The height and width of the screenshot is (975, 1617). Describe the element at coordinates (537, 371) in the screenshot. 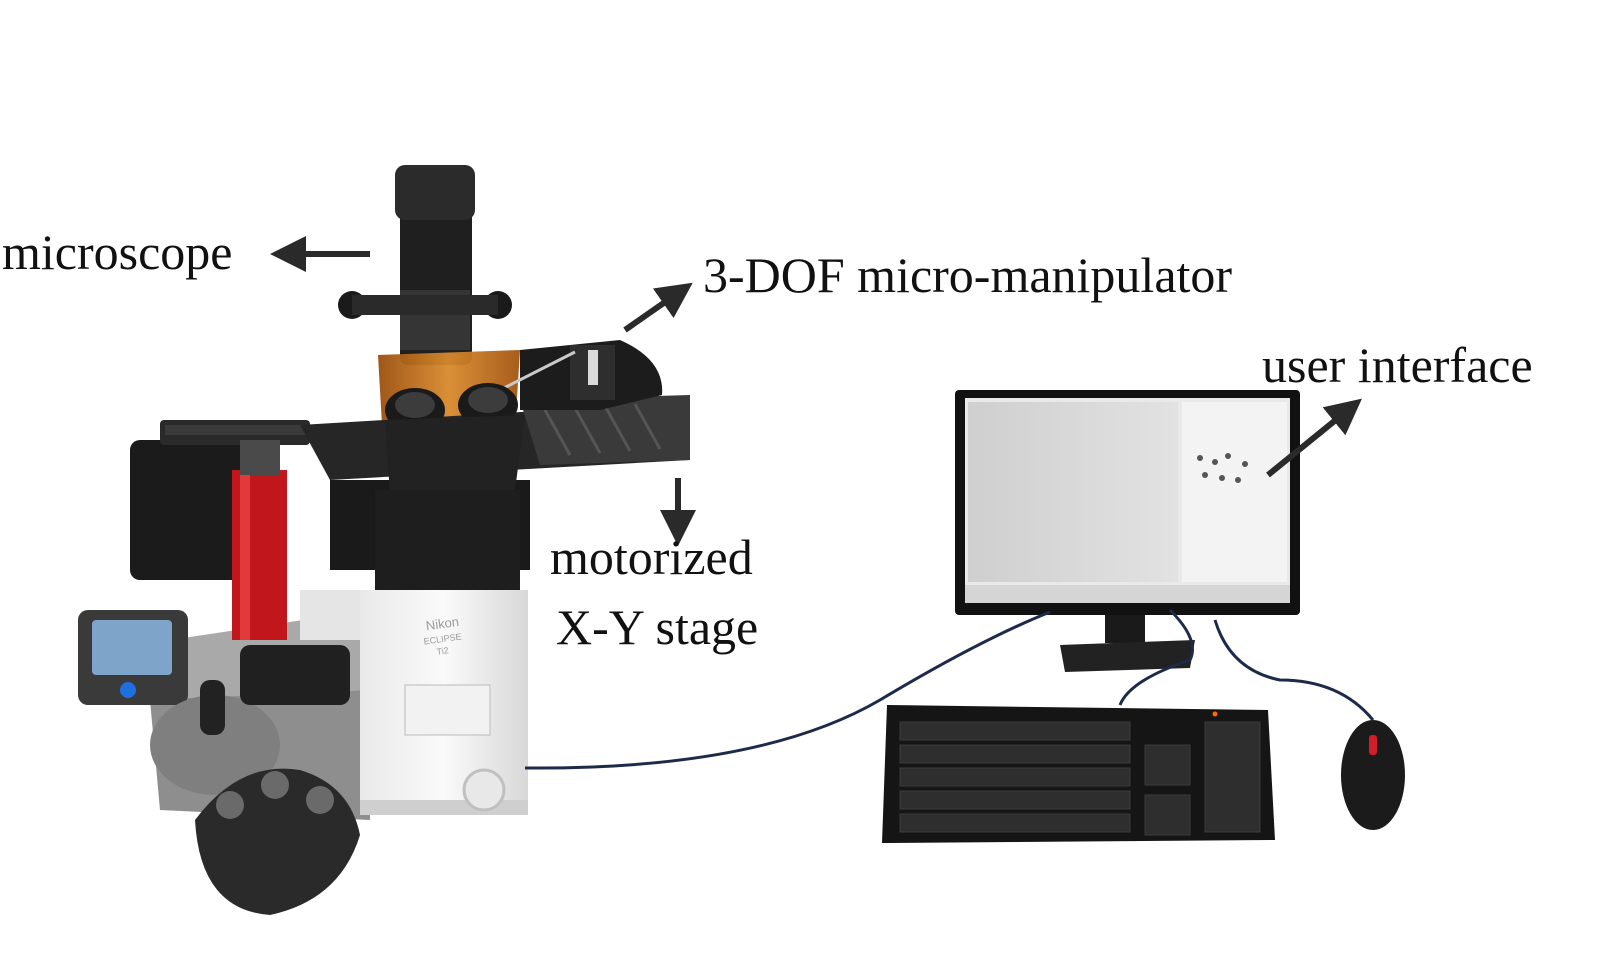

I see `micro-pipette` at that location.